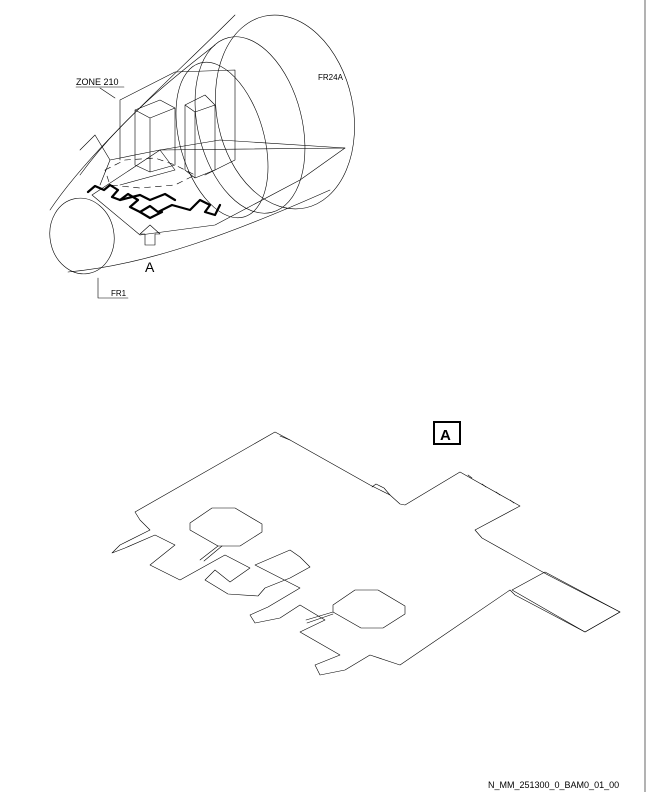  Describe the element at coordinates (150, 235) in the screenshot. I see `view-direction-arrow` at that location.